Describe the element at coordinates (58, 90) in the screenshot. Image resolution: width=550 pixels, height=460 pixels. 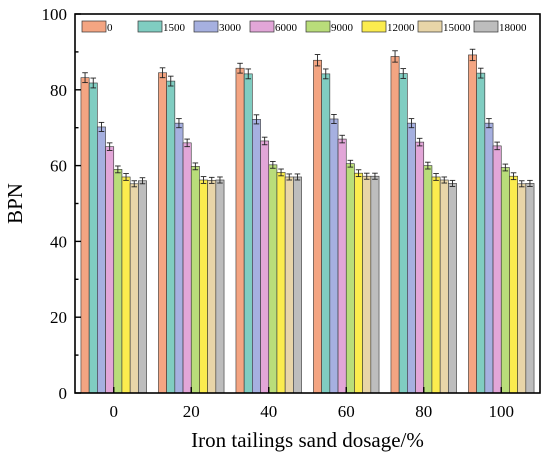
I see `y-tick-label: 80` at that location.